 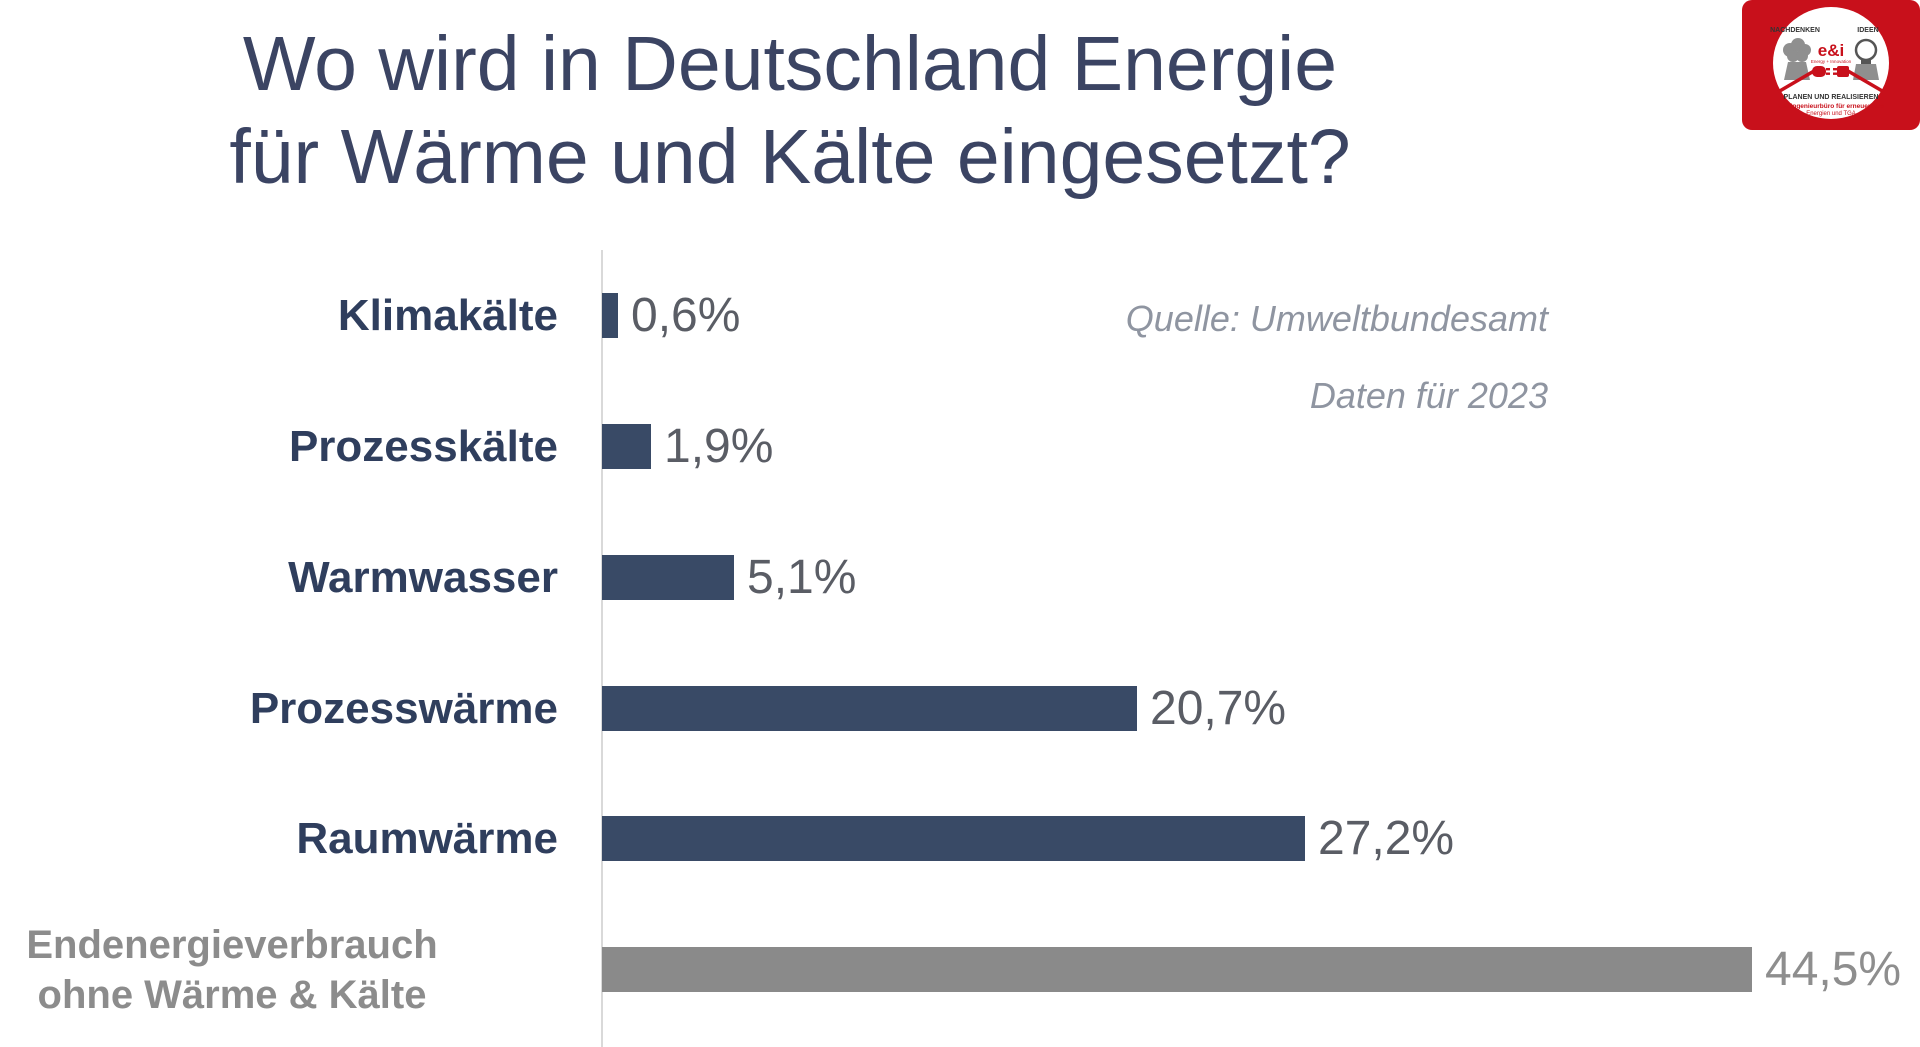 I want to click on category-label: Endenergieverbrauch ohne Wärme & Kälte, so click(x=232, y=969).